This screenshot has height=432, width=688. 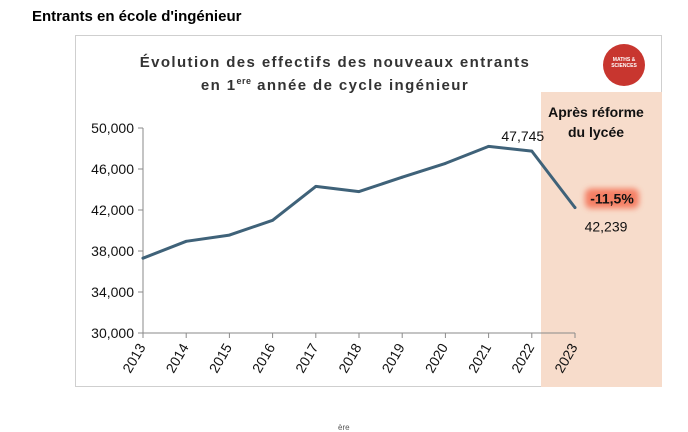 I want to click on x-tick-label-2013: 2013, so click(x=134, y=357).